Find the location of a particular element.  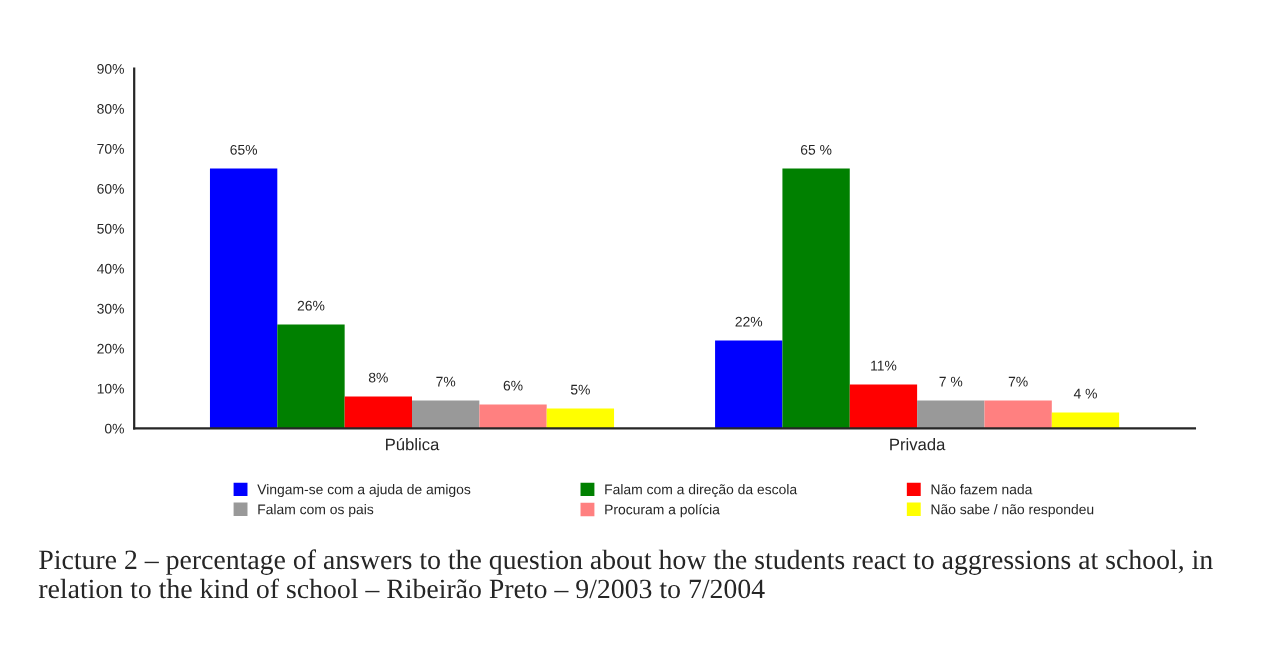

x-tick-label: Pública is located at coordinates (413, 444).